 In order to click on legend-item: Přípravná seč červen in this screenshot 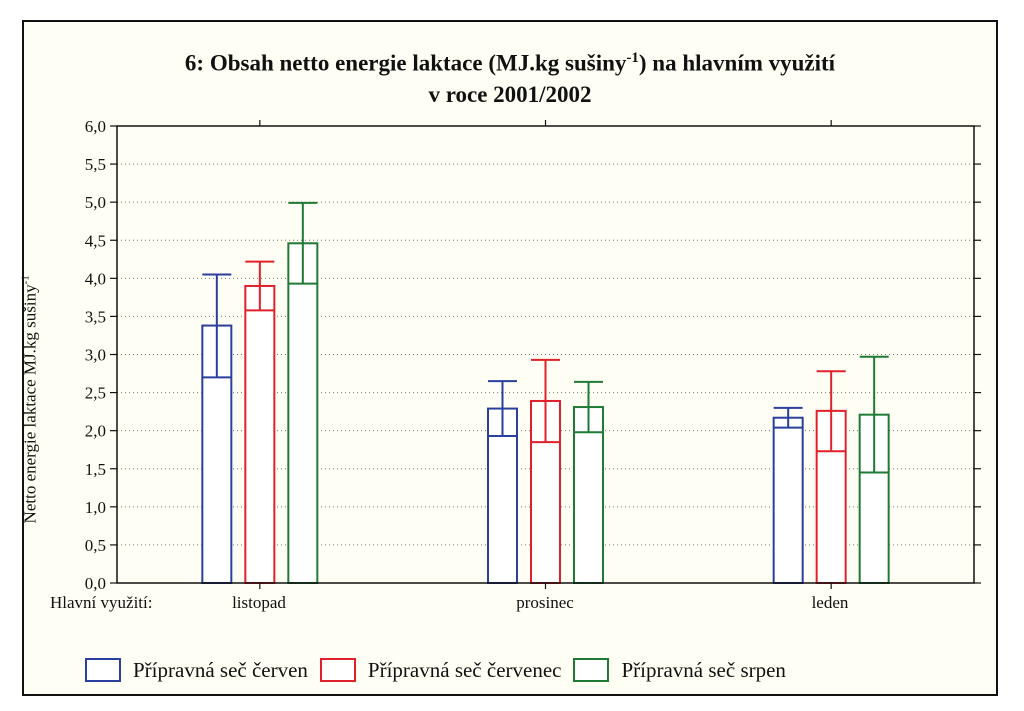, I will do `click(196, 670)`.